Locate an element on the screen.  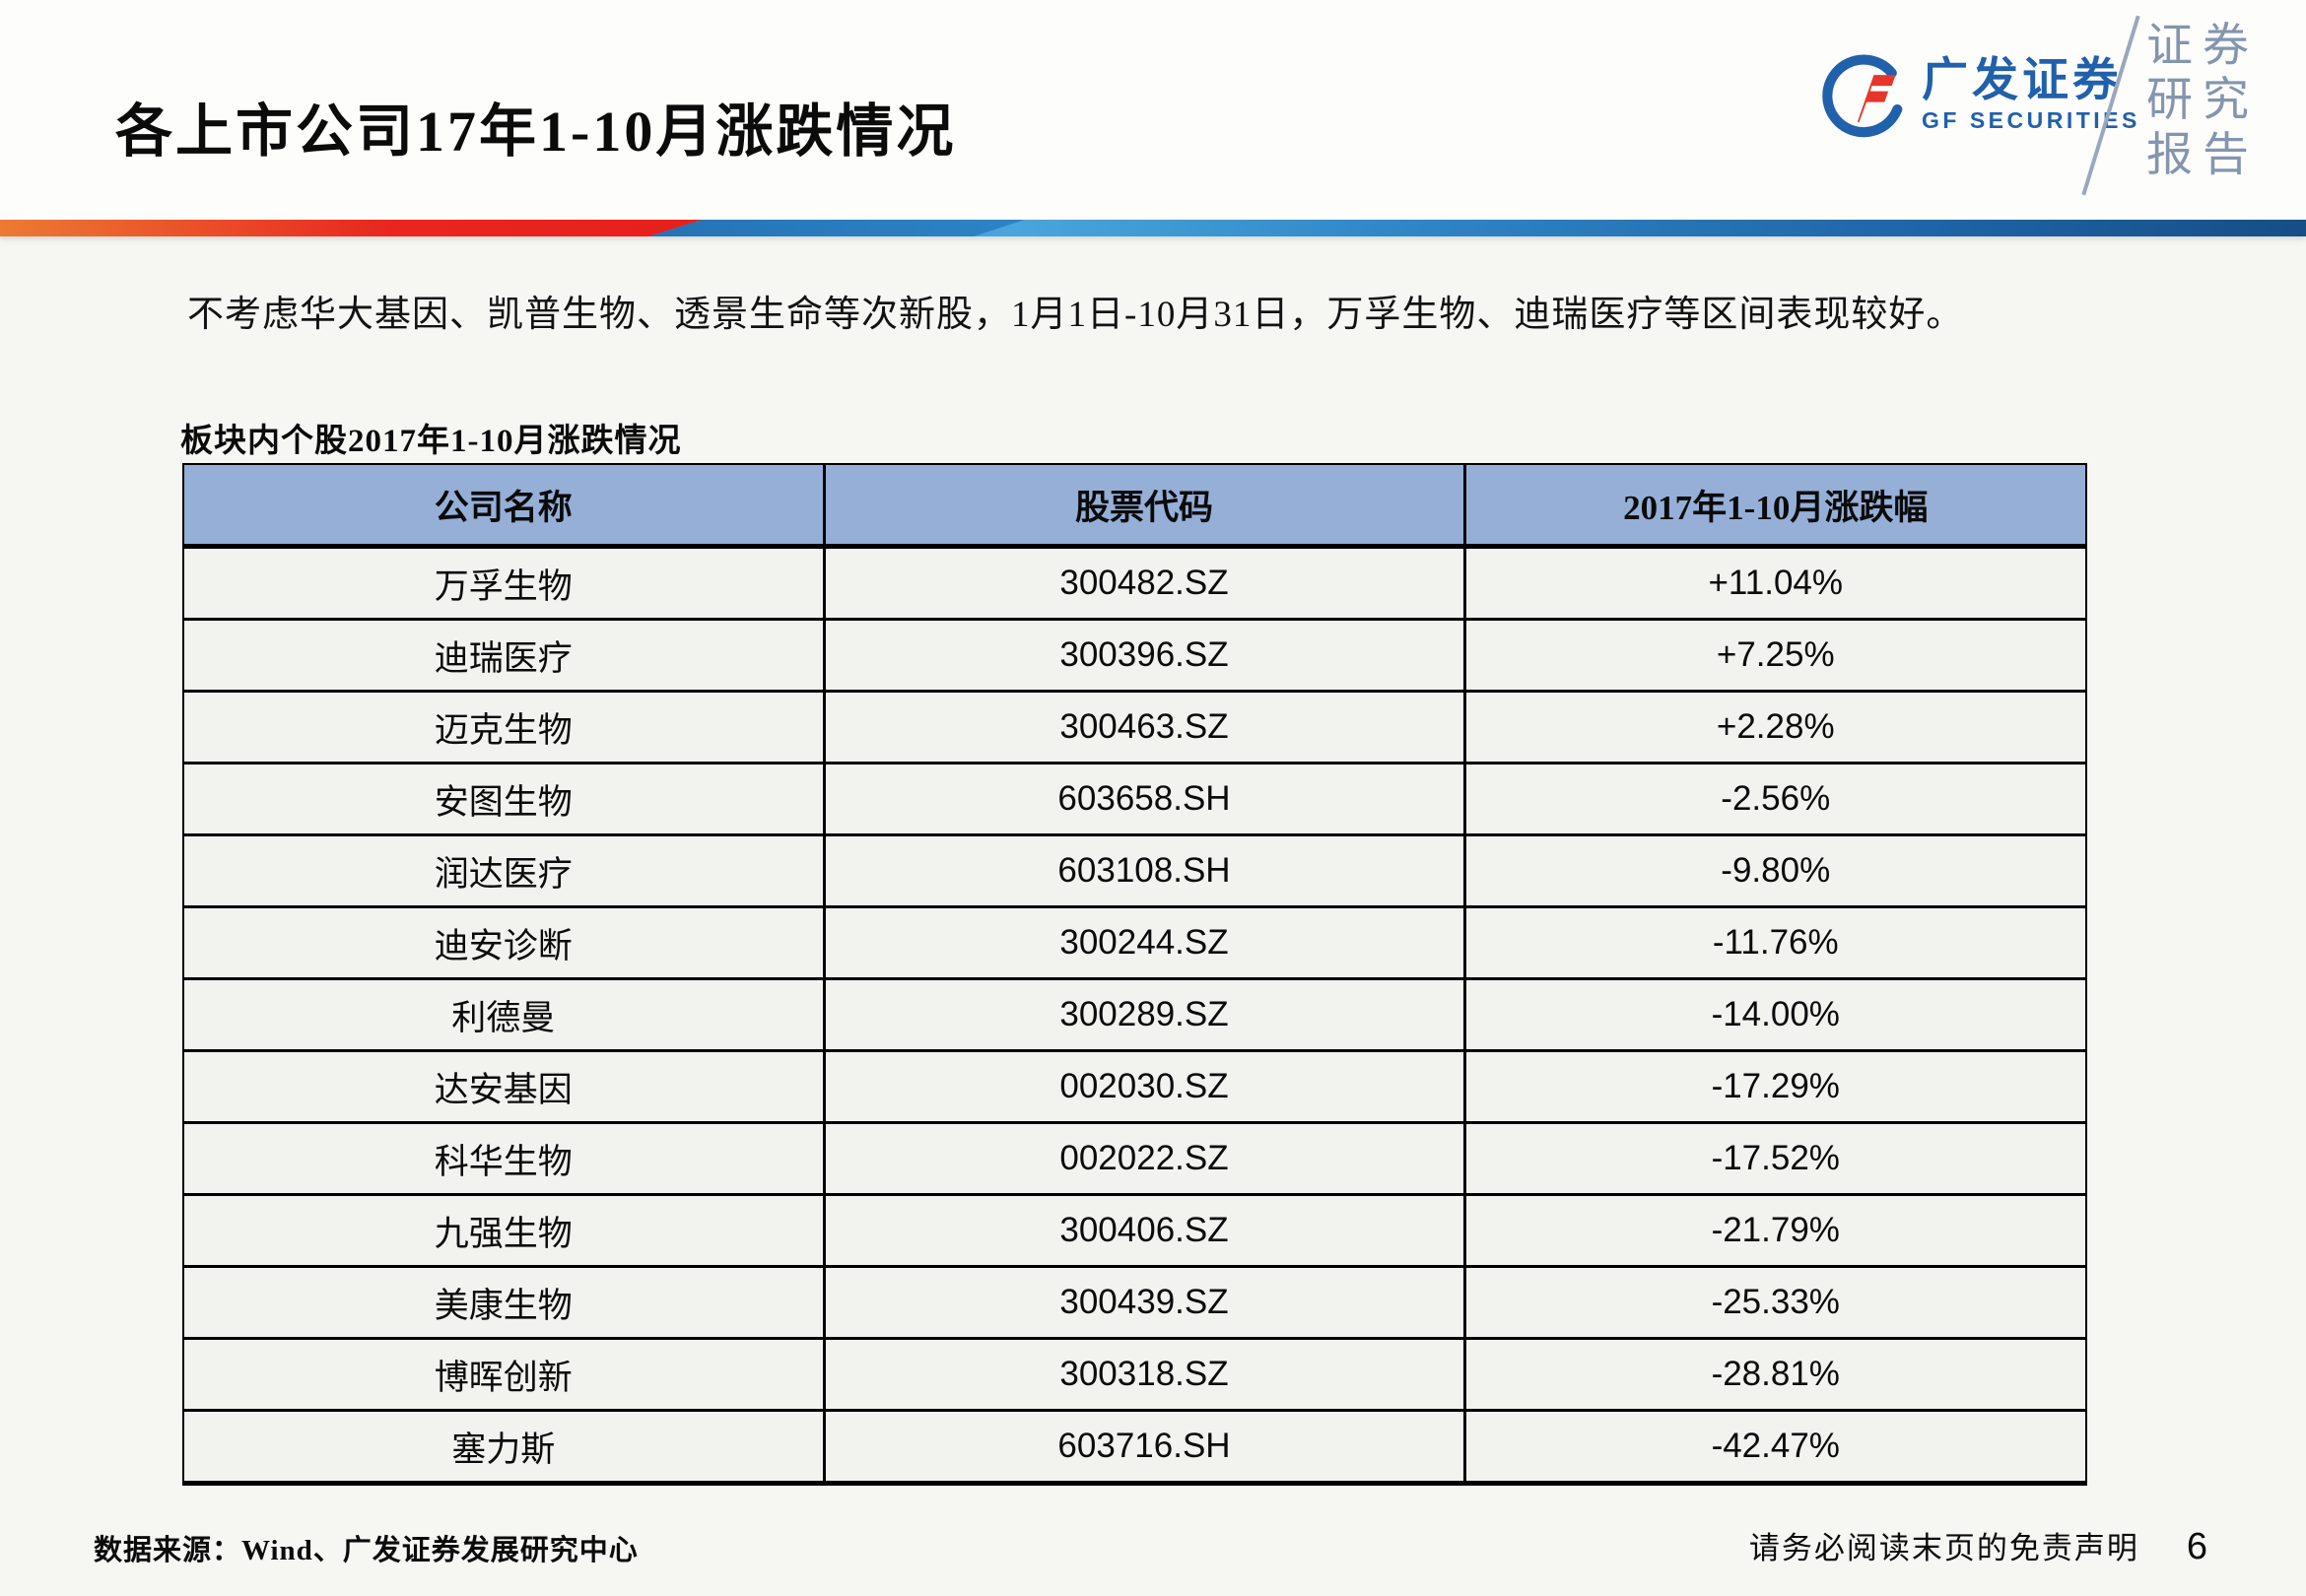
company-name-cell: 塞力斯 is located at coordinates (503, 1448).